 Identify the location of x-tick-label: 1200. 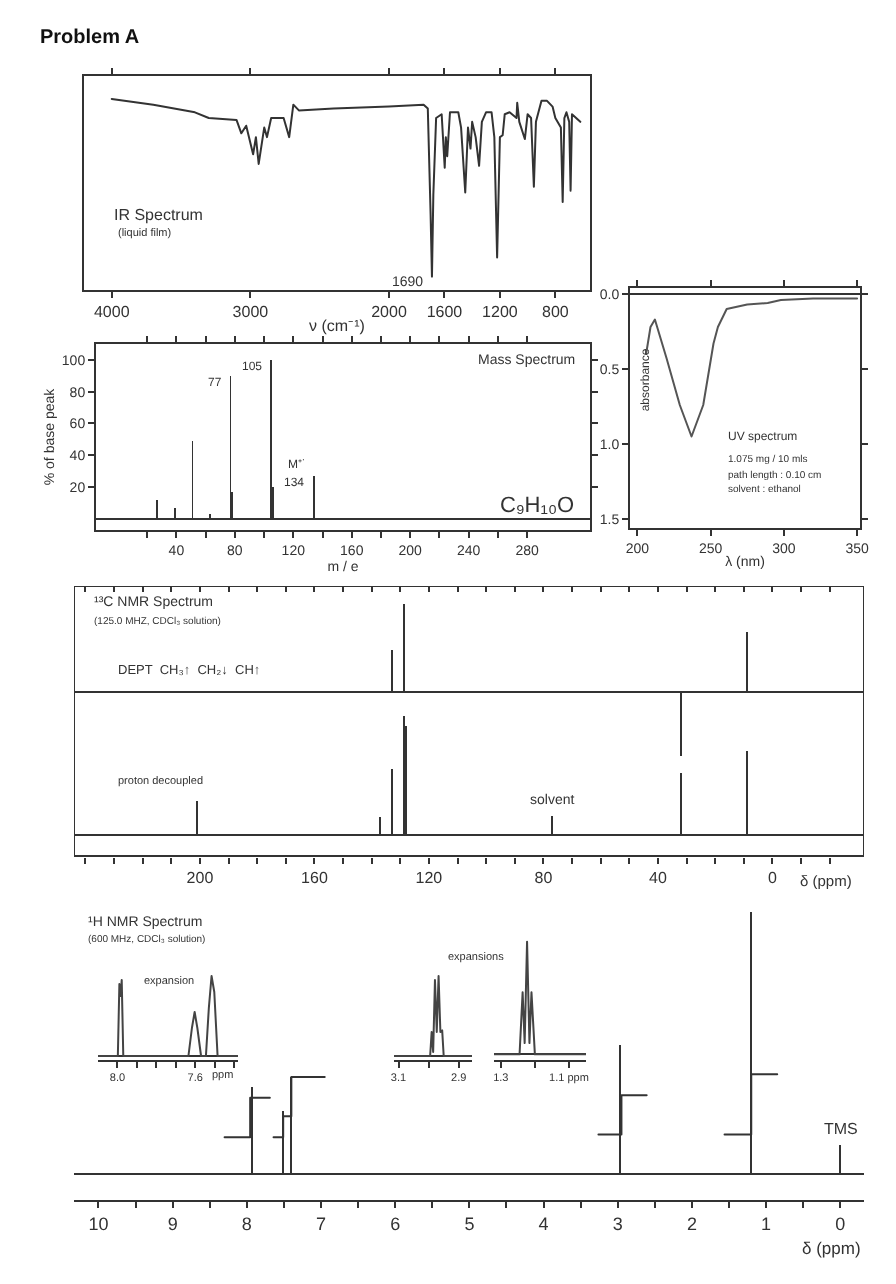
(500, 312).